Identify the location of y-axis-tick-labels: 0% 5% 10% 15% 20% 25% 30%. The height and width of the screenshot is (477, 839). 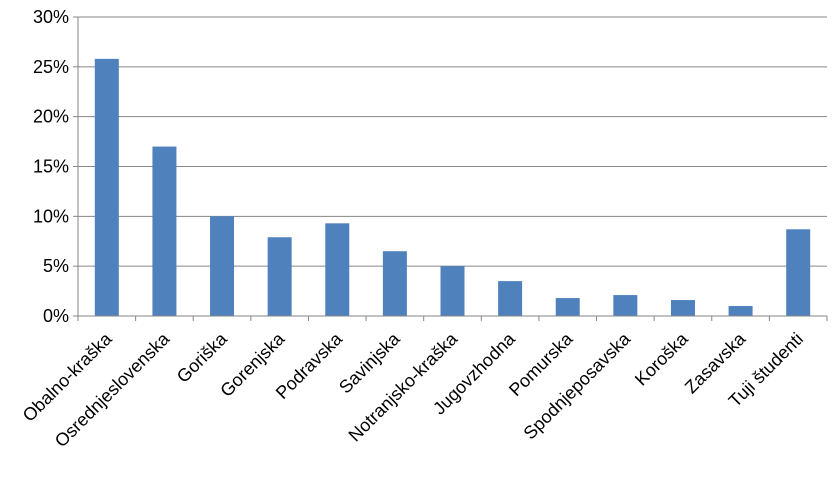
(55, 166).